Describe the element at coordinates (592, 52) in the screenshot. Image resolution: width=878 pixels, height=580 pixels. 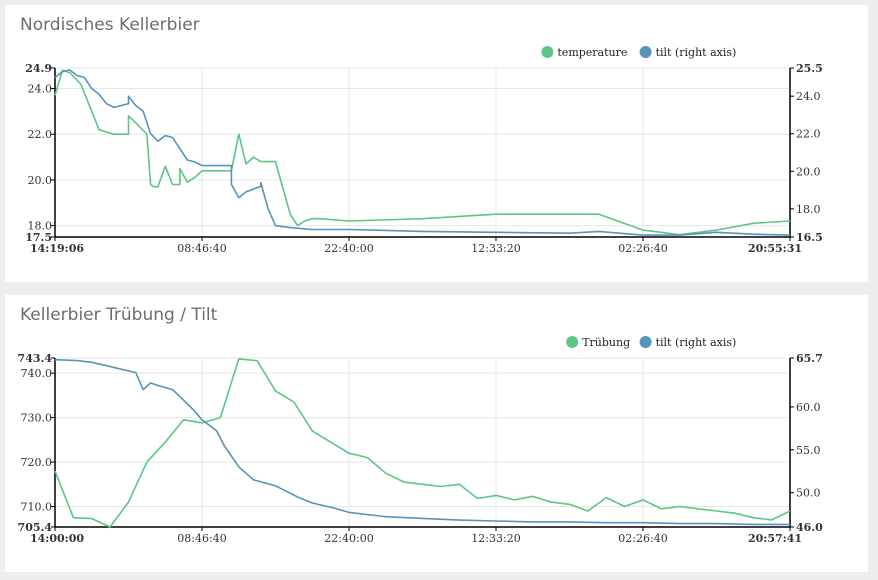
I see `legend-label: temperature` at that location.